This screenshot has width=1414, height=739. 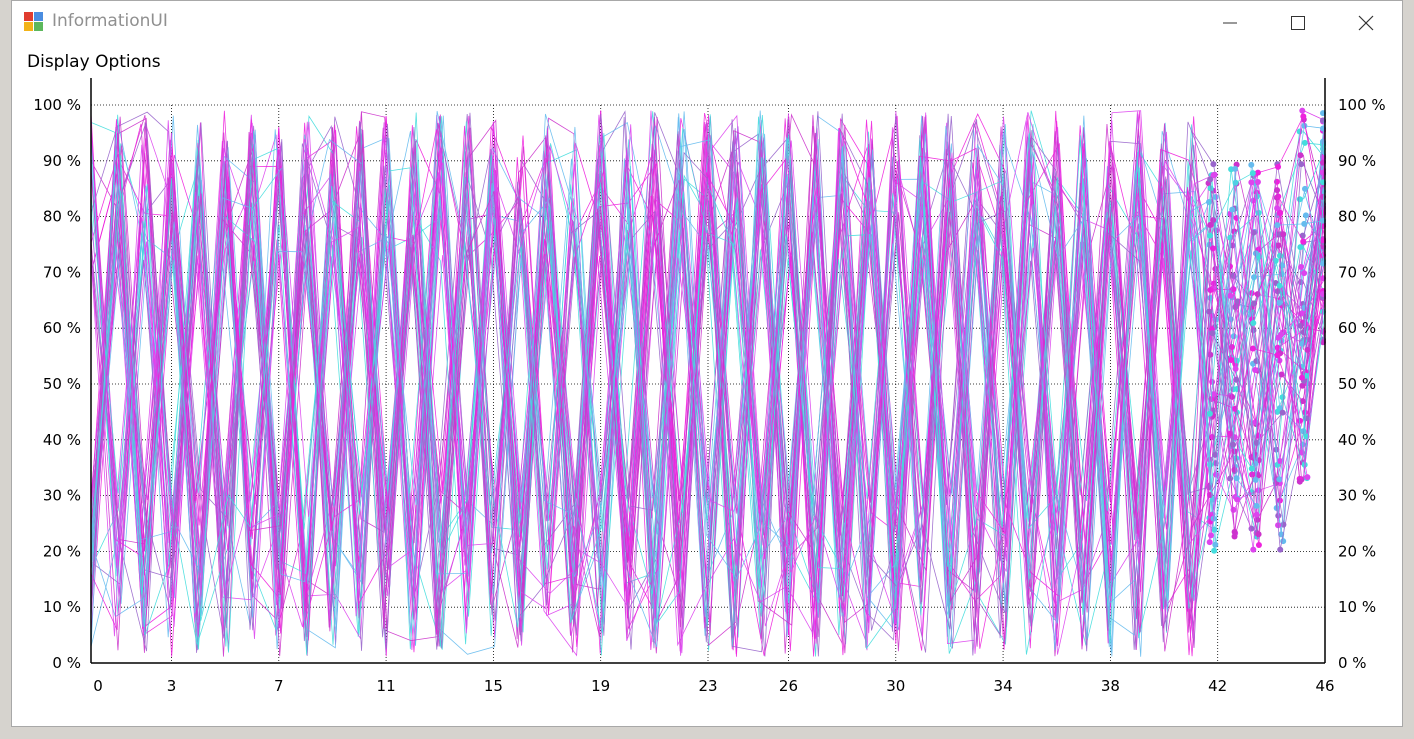 I want to click on y-tick-label-right: 90 %, so click(x=1357, y=161).